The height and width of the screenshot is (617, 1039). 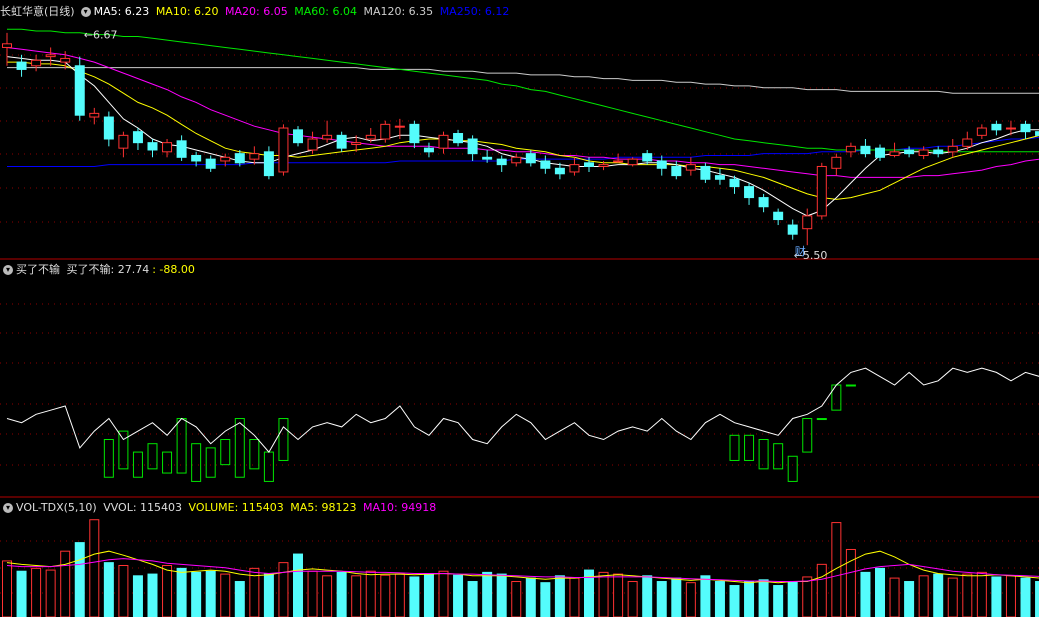 I want to click on indicator-legend: ▾ 买了不输 买了不输: 27.74: -88.00, so click(x=99, y=270).